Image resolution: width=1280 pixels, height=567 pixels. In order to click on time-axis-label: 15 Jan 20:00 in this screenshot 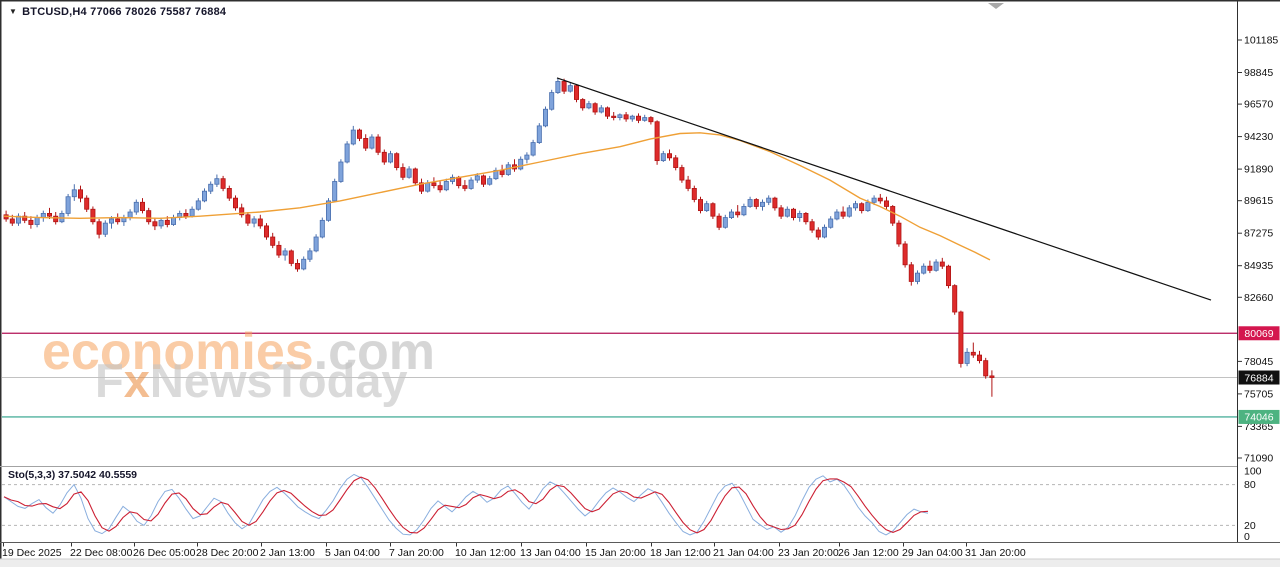, I will do `click(615, 553)`.